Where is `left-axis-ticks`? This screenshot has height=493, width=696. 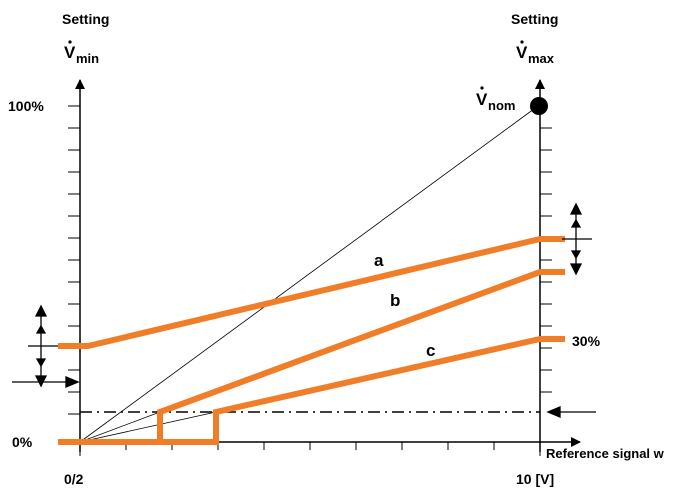
left-axis-ticks is located at coordinates (74, 260).